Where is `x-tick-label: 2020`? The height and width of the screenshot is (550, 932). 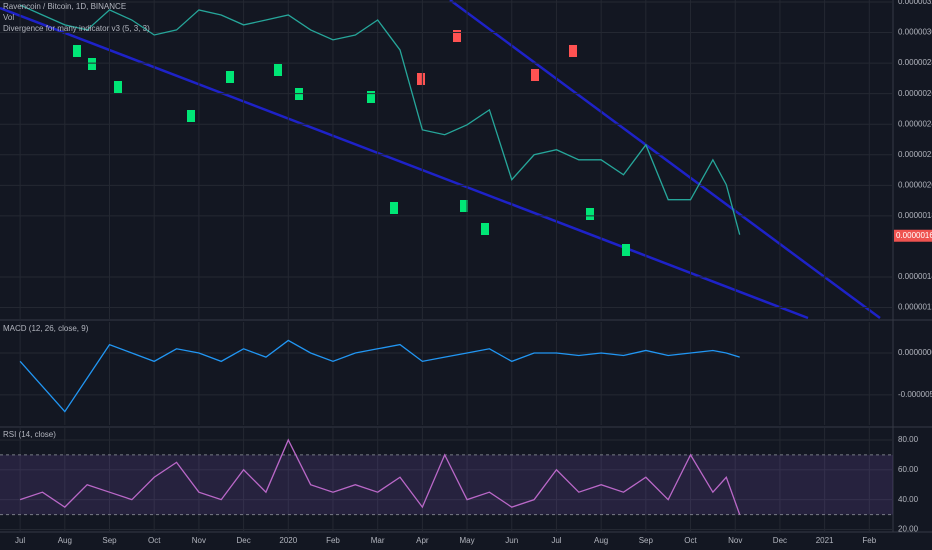
x-tick-label: 2020 is located at coordinates (288, 540).